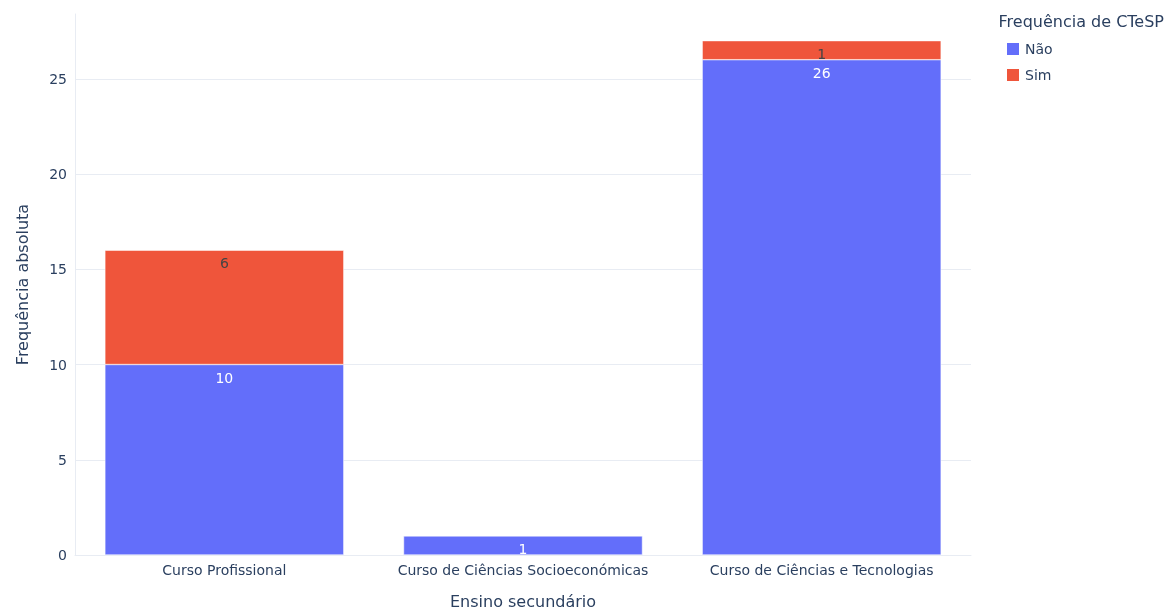 The image size is (1171, 614). What do you see at coordinates (58, 269) in the screenshot?
I see `y-tick-label: 15` at bounding box center [58, 269].